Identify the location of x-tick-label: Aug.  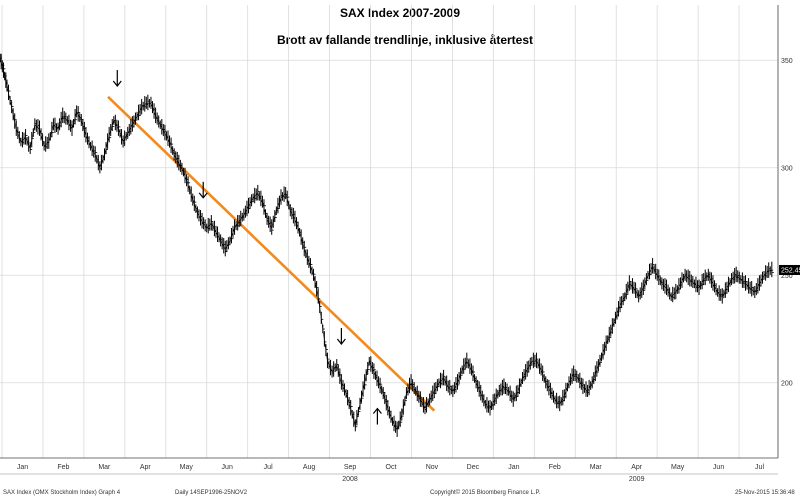
(309, 467).